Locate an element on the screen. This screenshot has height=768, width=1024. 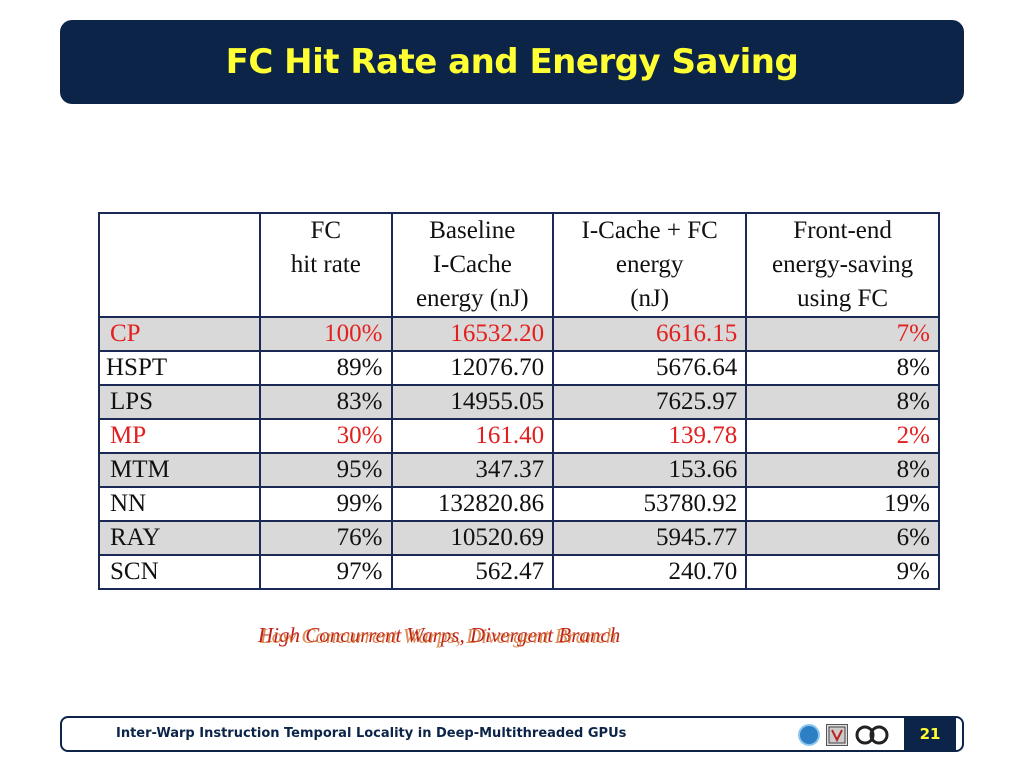
benchmark-name: MP is located at coordinates (179, 436).